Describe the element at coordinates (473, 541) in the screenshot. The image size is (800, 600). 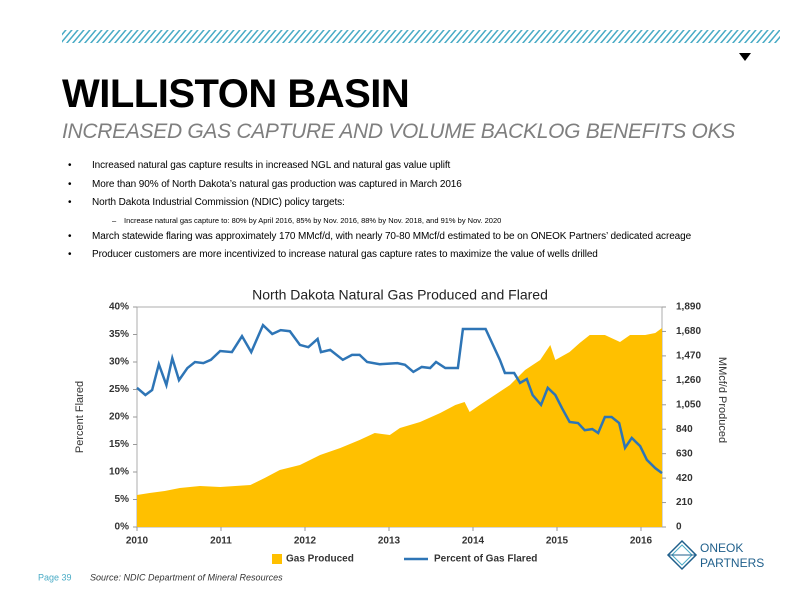
I see `x-tick-label: 2014` at that location.